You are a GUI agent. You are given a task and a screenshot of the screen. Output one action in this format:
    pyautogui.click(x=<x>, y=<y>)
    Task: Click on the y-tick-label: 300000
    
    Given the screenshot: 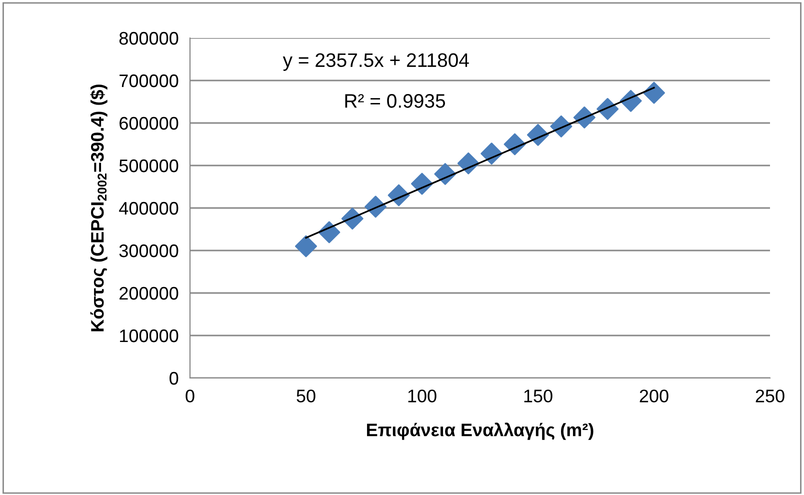 What is the action you would take?
    pyautogui.click(x=148, y=251)
    